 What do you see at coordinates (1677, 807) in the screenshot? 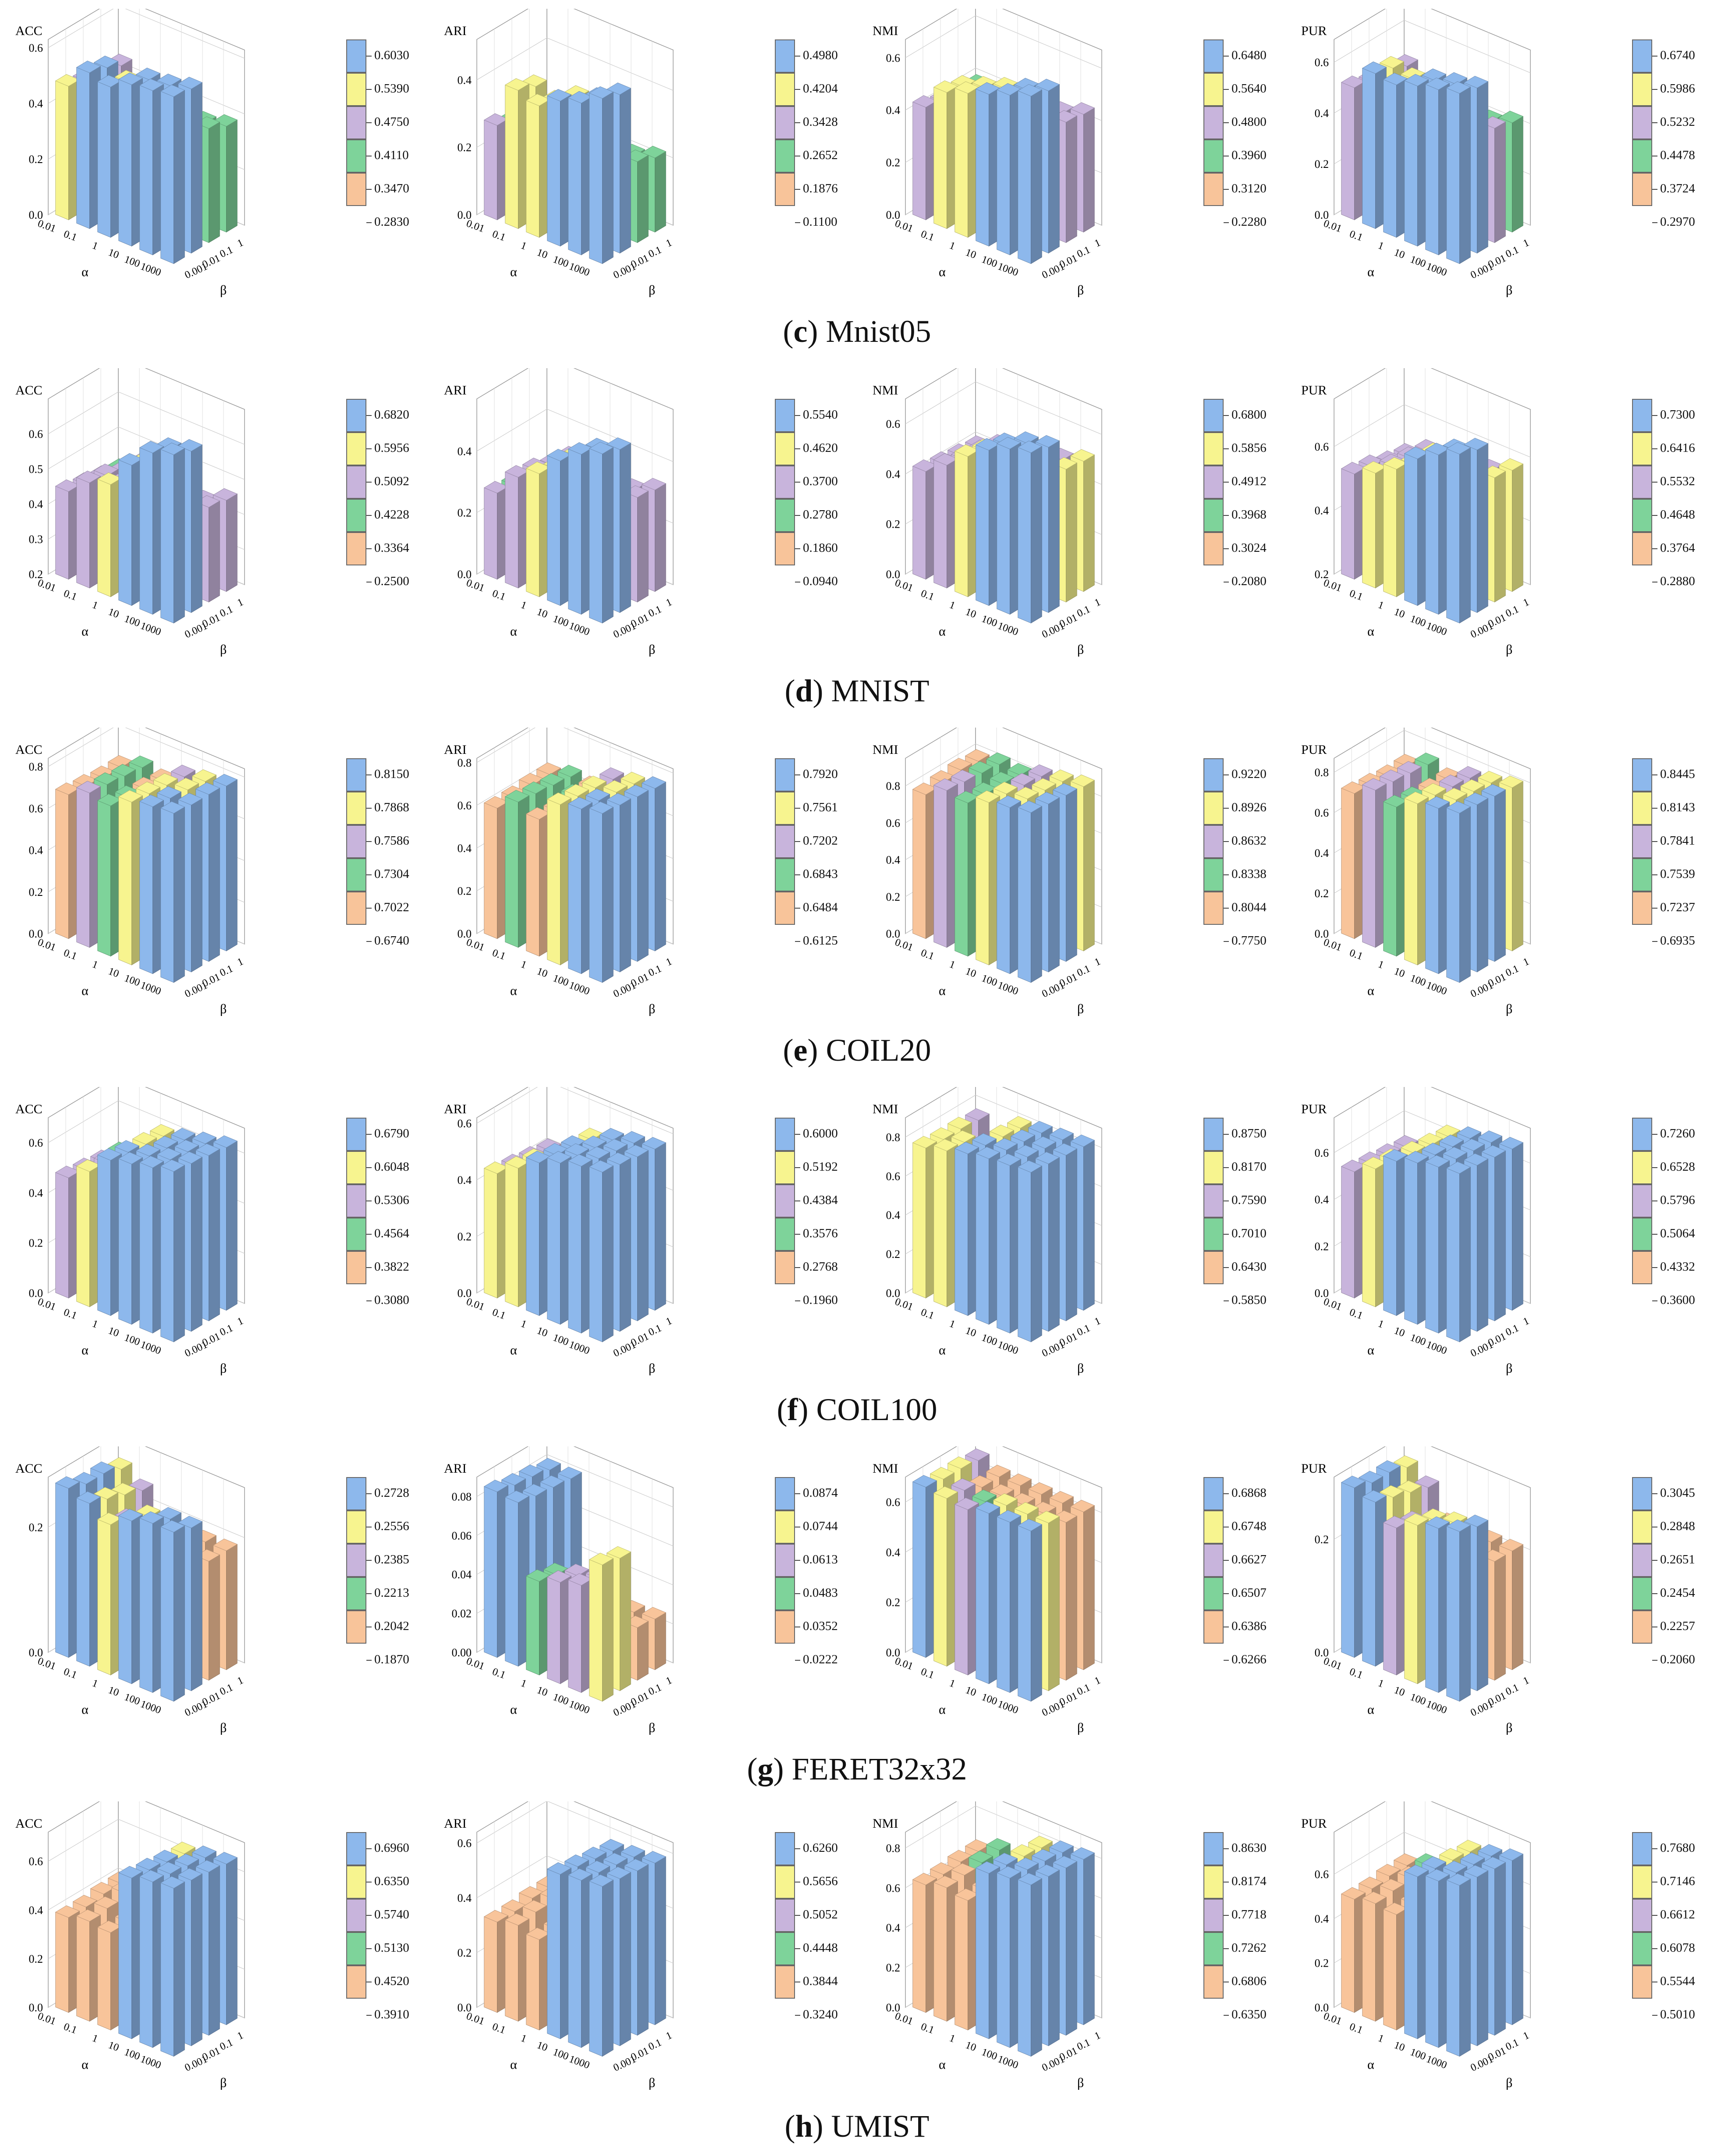
I see `legend-label: 0.8143` at bounding box center [1677, 807].